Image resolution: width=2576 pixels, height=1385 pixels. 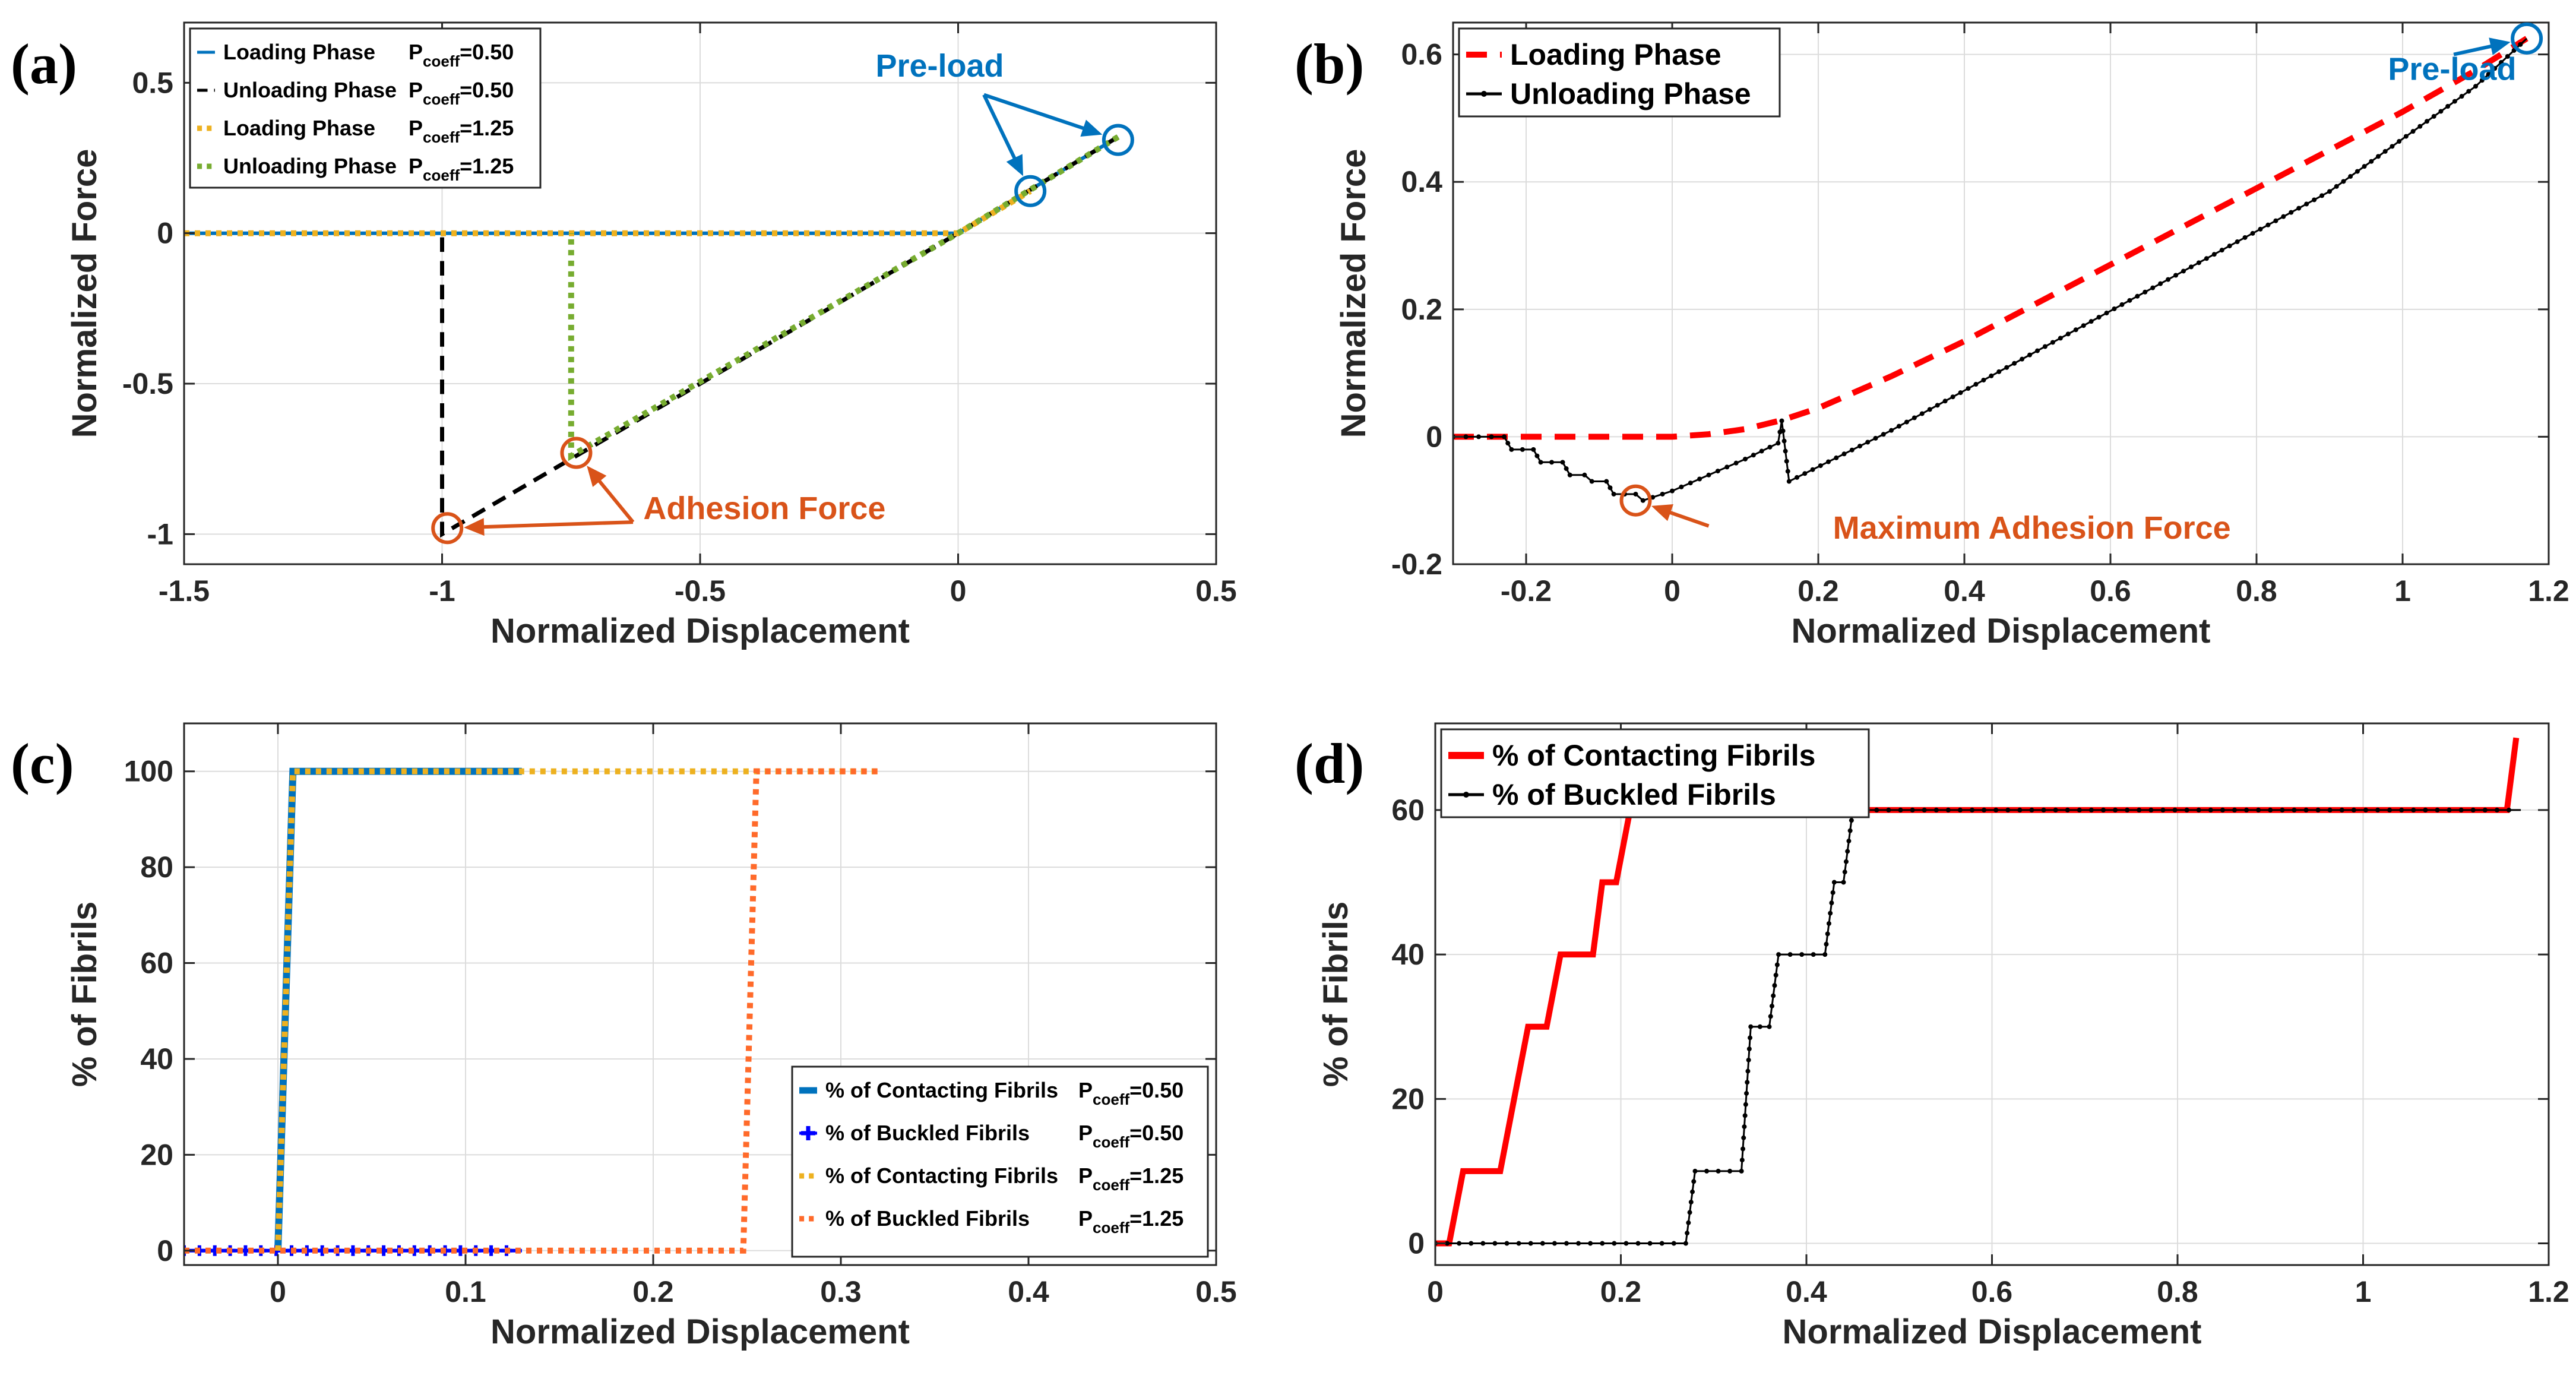 What do you see at coordinates (1408, 955) in the screenshot?
I see `y-tick-label: 40` at bounding box center [1408, 955].